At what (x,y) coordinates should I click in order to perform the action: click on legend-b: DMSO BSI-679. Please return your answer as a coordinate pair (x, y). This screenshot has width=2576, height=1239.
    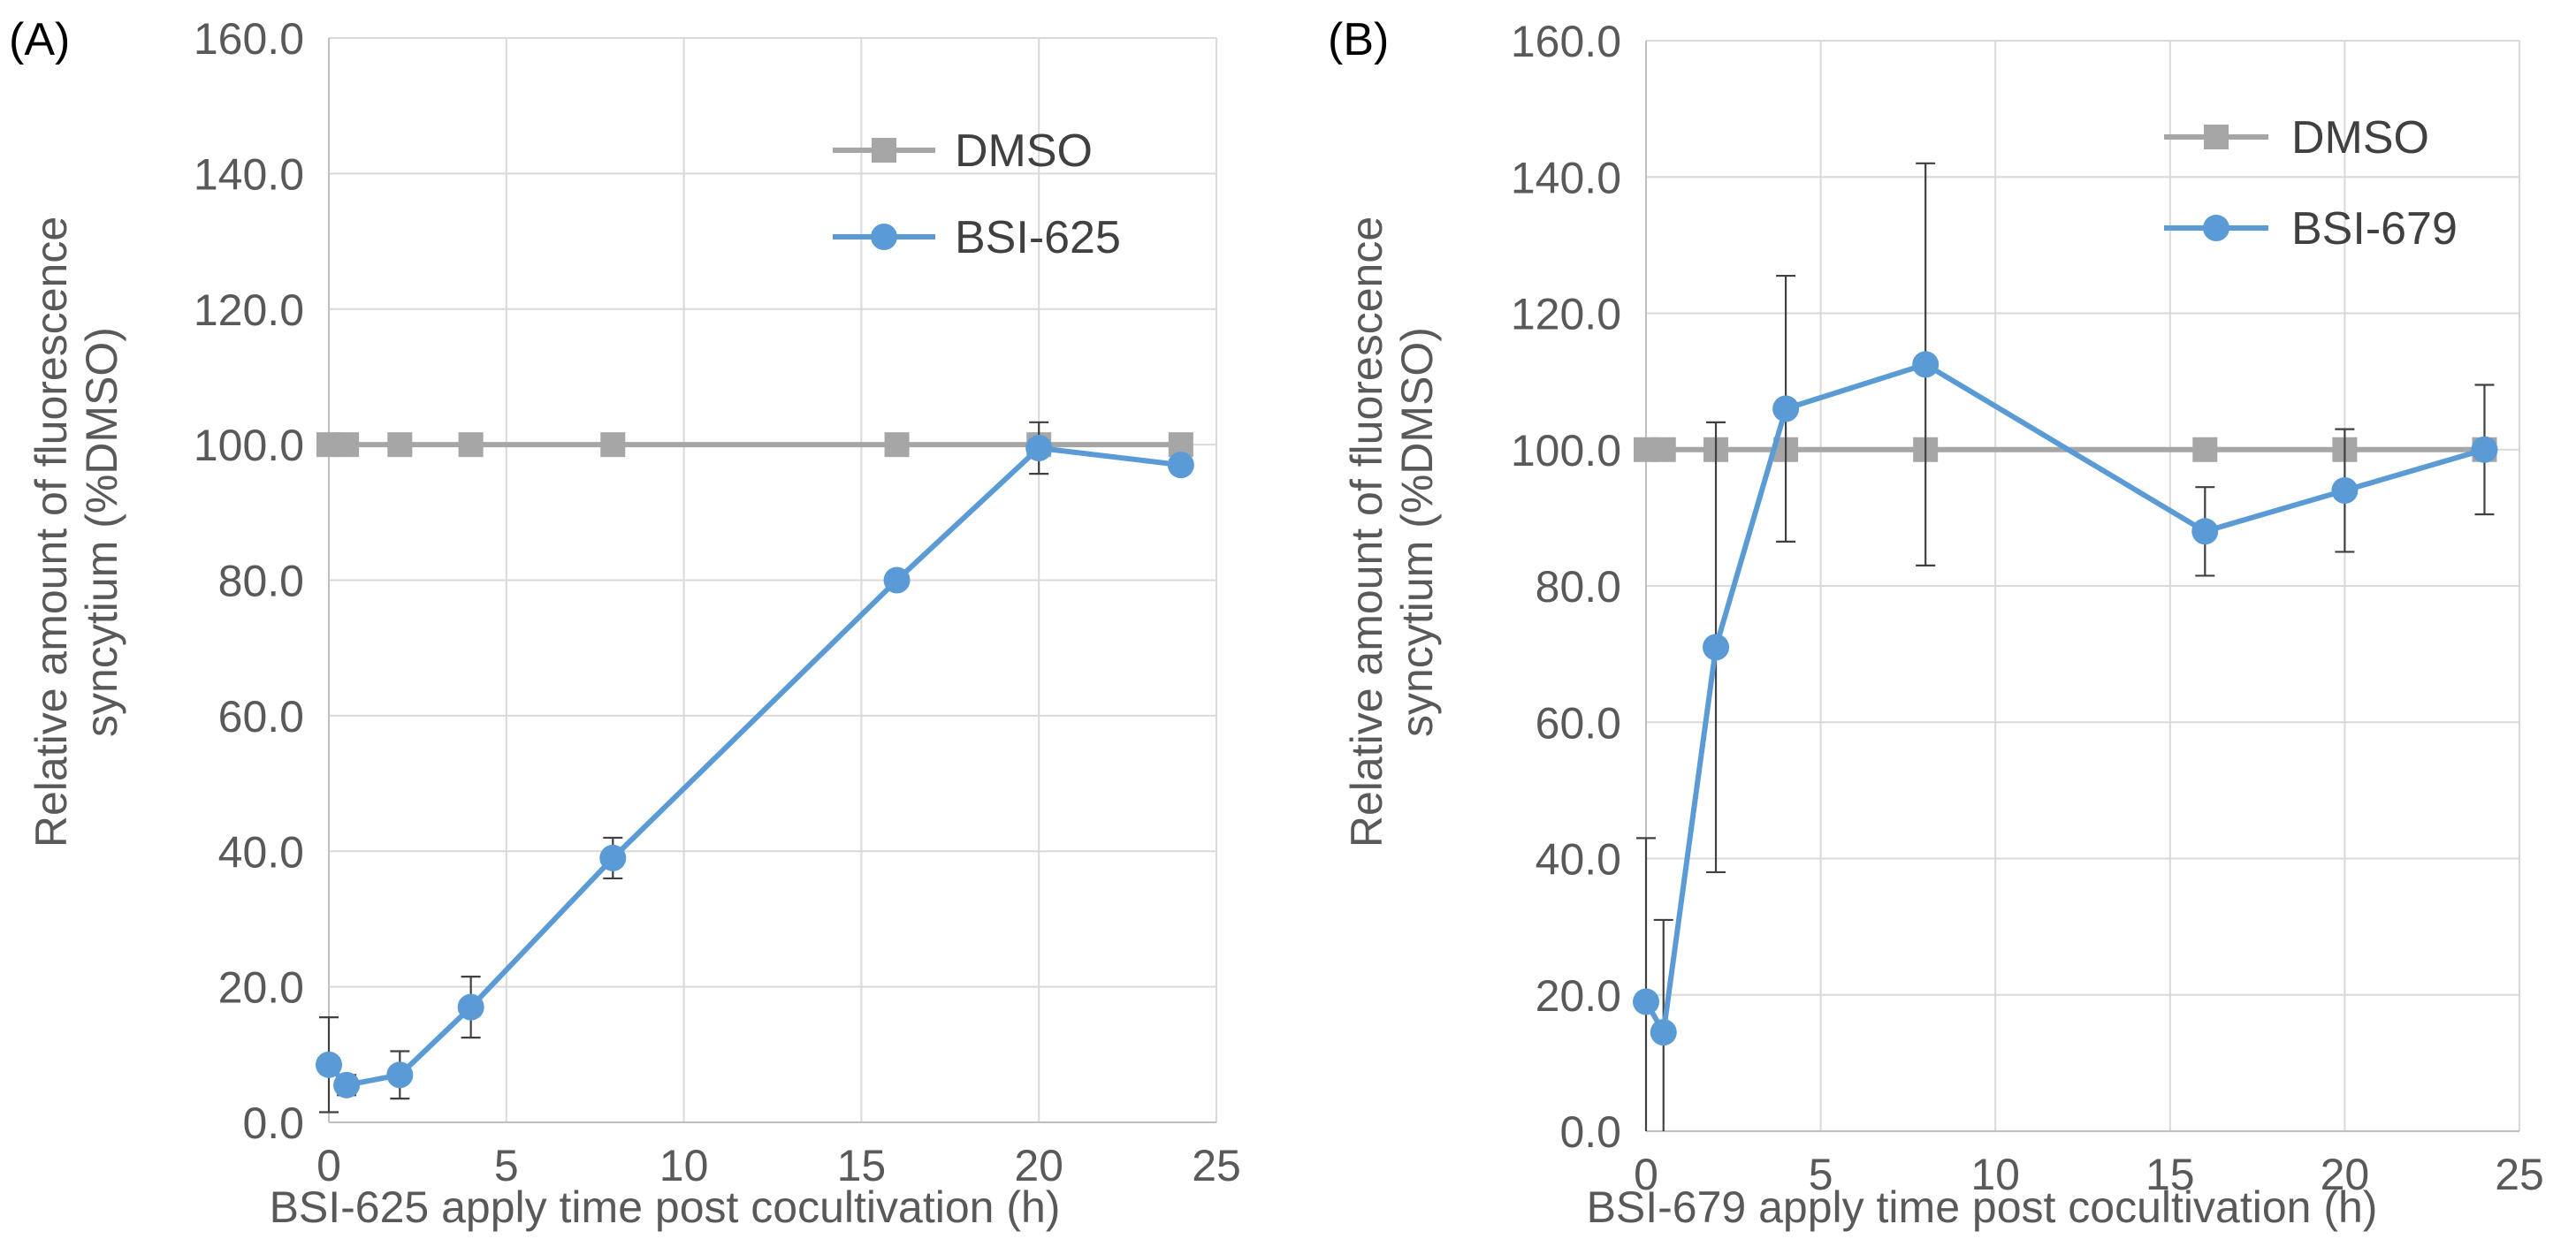
    Looking at the image, I should click on (2311, 183).